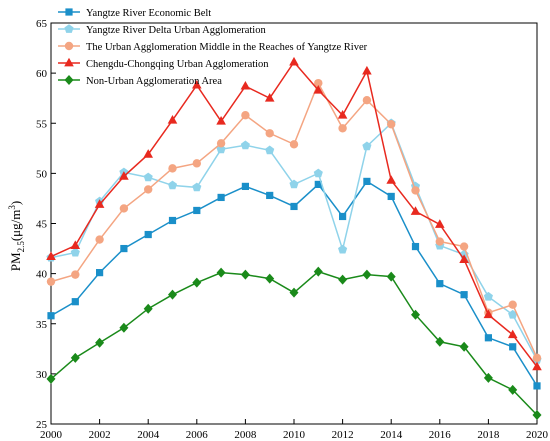 This screenshot has width=550, height=441. What do you see at coordinates (42, 24) in the screenshot?
I see `y-tick-label: 65` at bounding box center [42, 24].